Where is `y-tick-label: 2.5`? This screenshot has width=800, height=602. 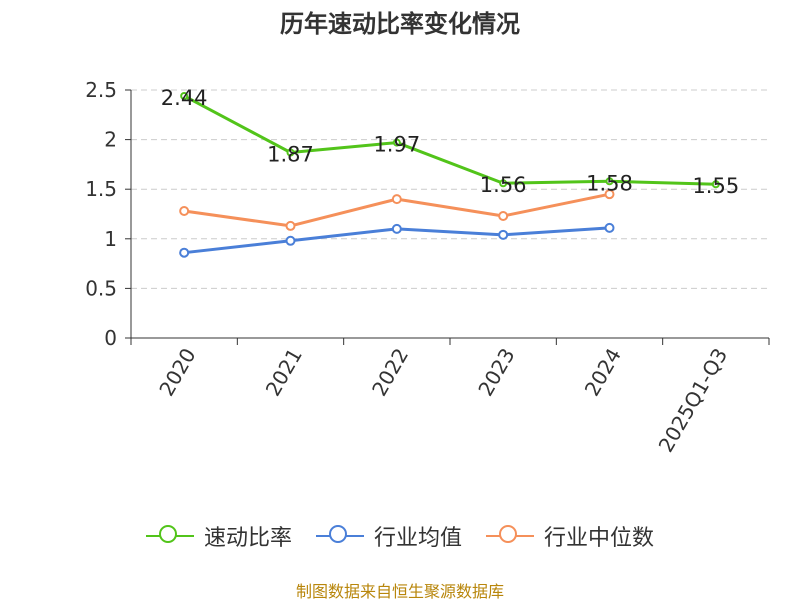
y-tick-label: 2.5 is located at coordinates (101, 90).